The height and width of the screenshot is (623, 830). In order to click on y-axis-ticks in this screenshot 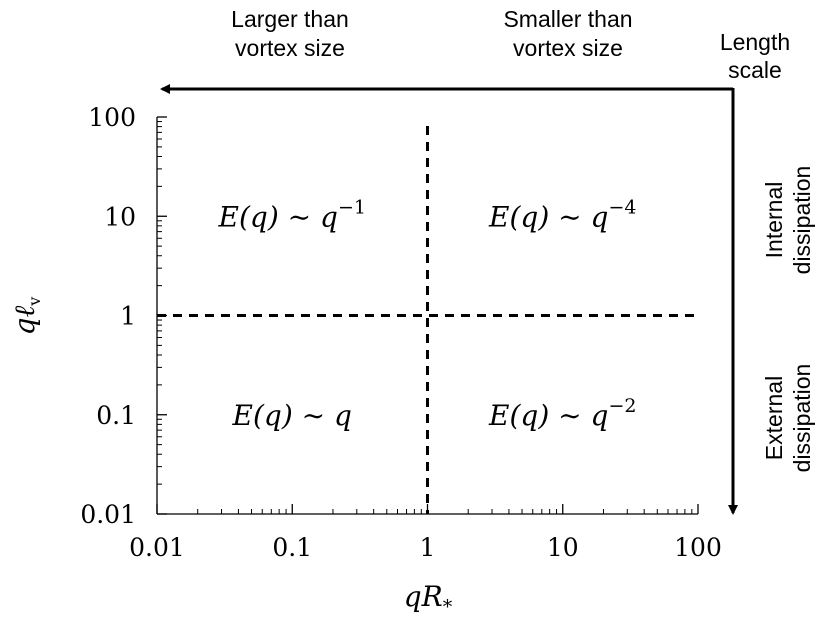, I will do `click(162, 315)`.